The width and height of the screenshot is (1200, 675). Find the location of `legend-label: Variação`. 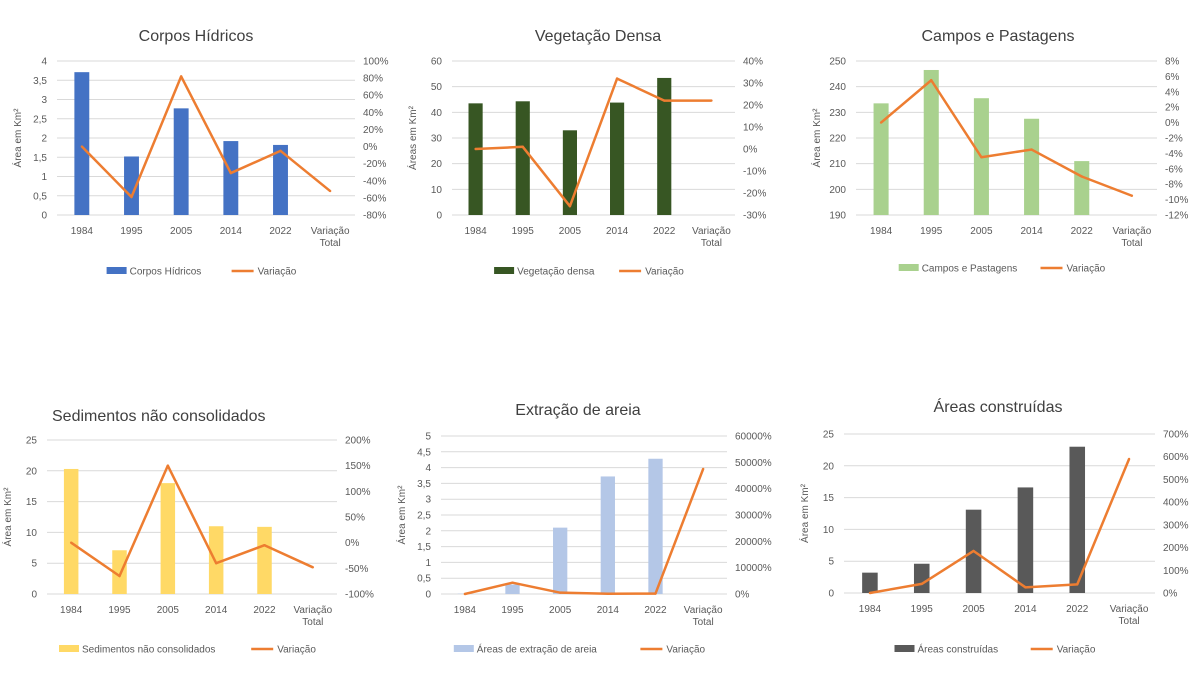

legend-label: Variação is located at coordinates (1076, 650).